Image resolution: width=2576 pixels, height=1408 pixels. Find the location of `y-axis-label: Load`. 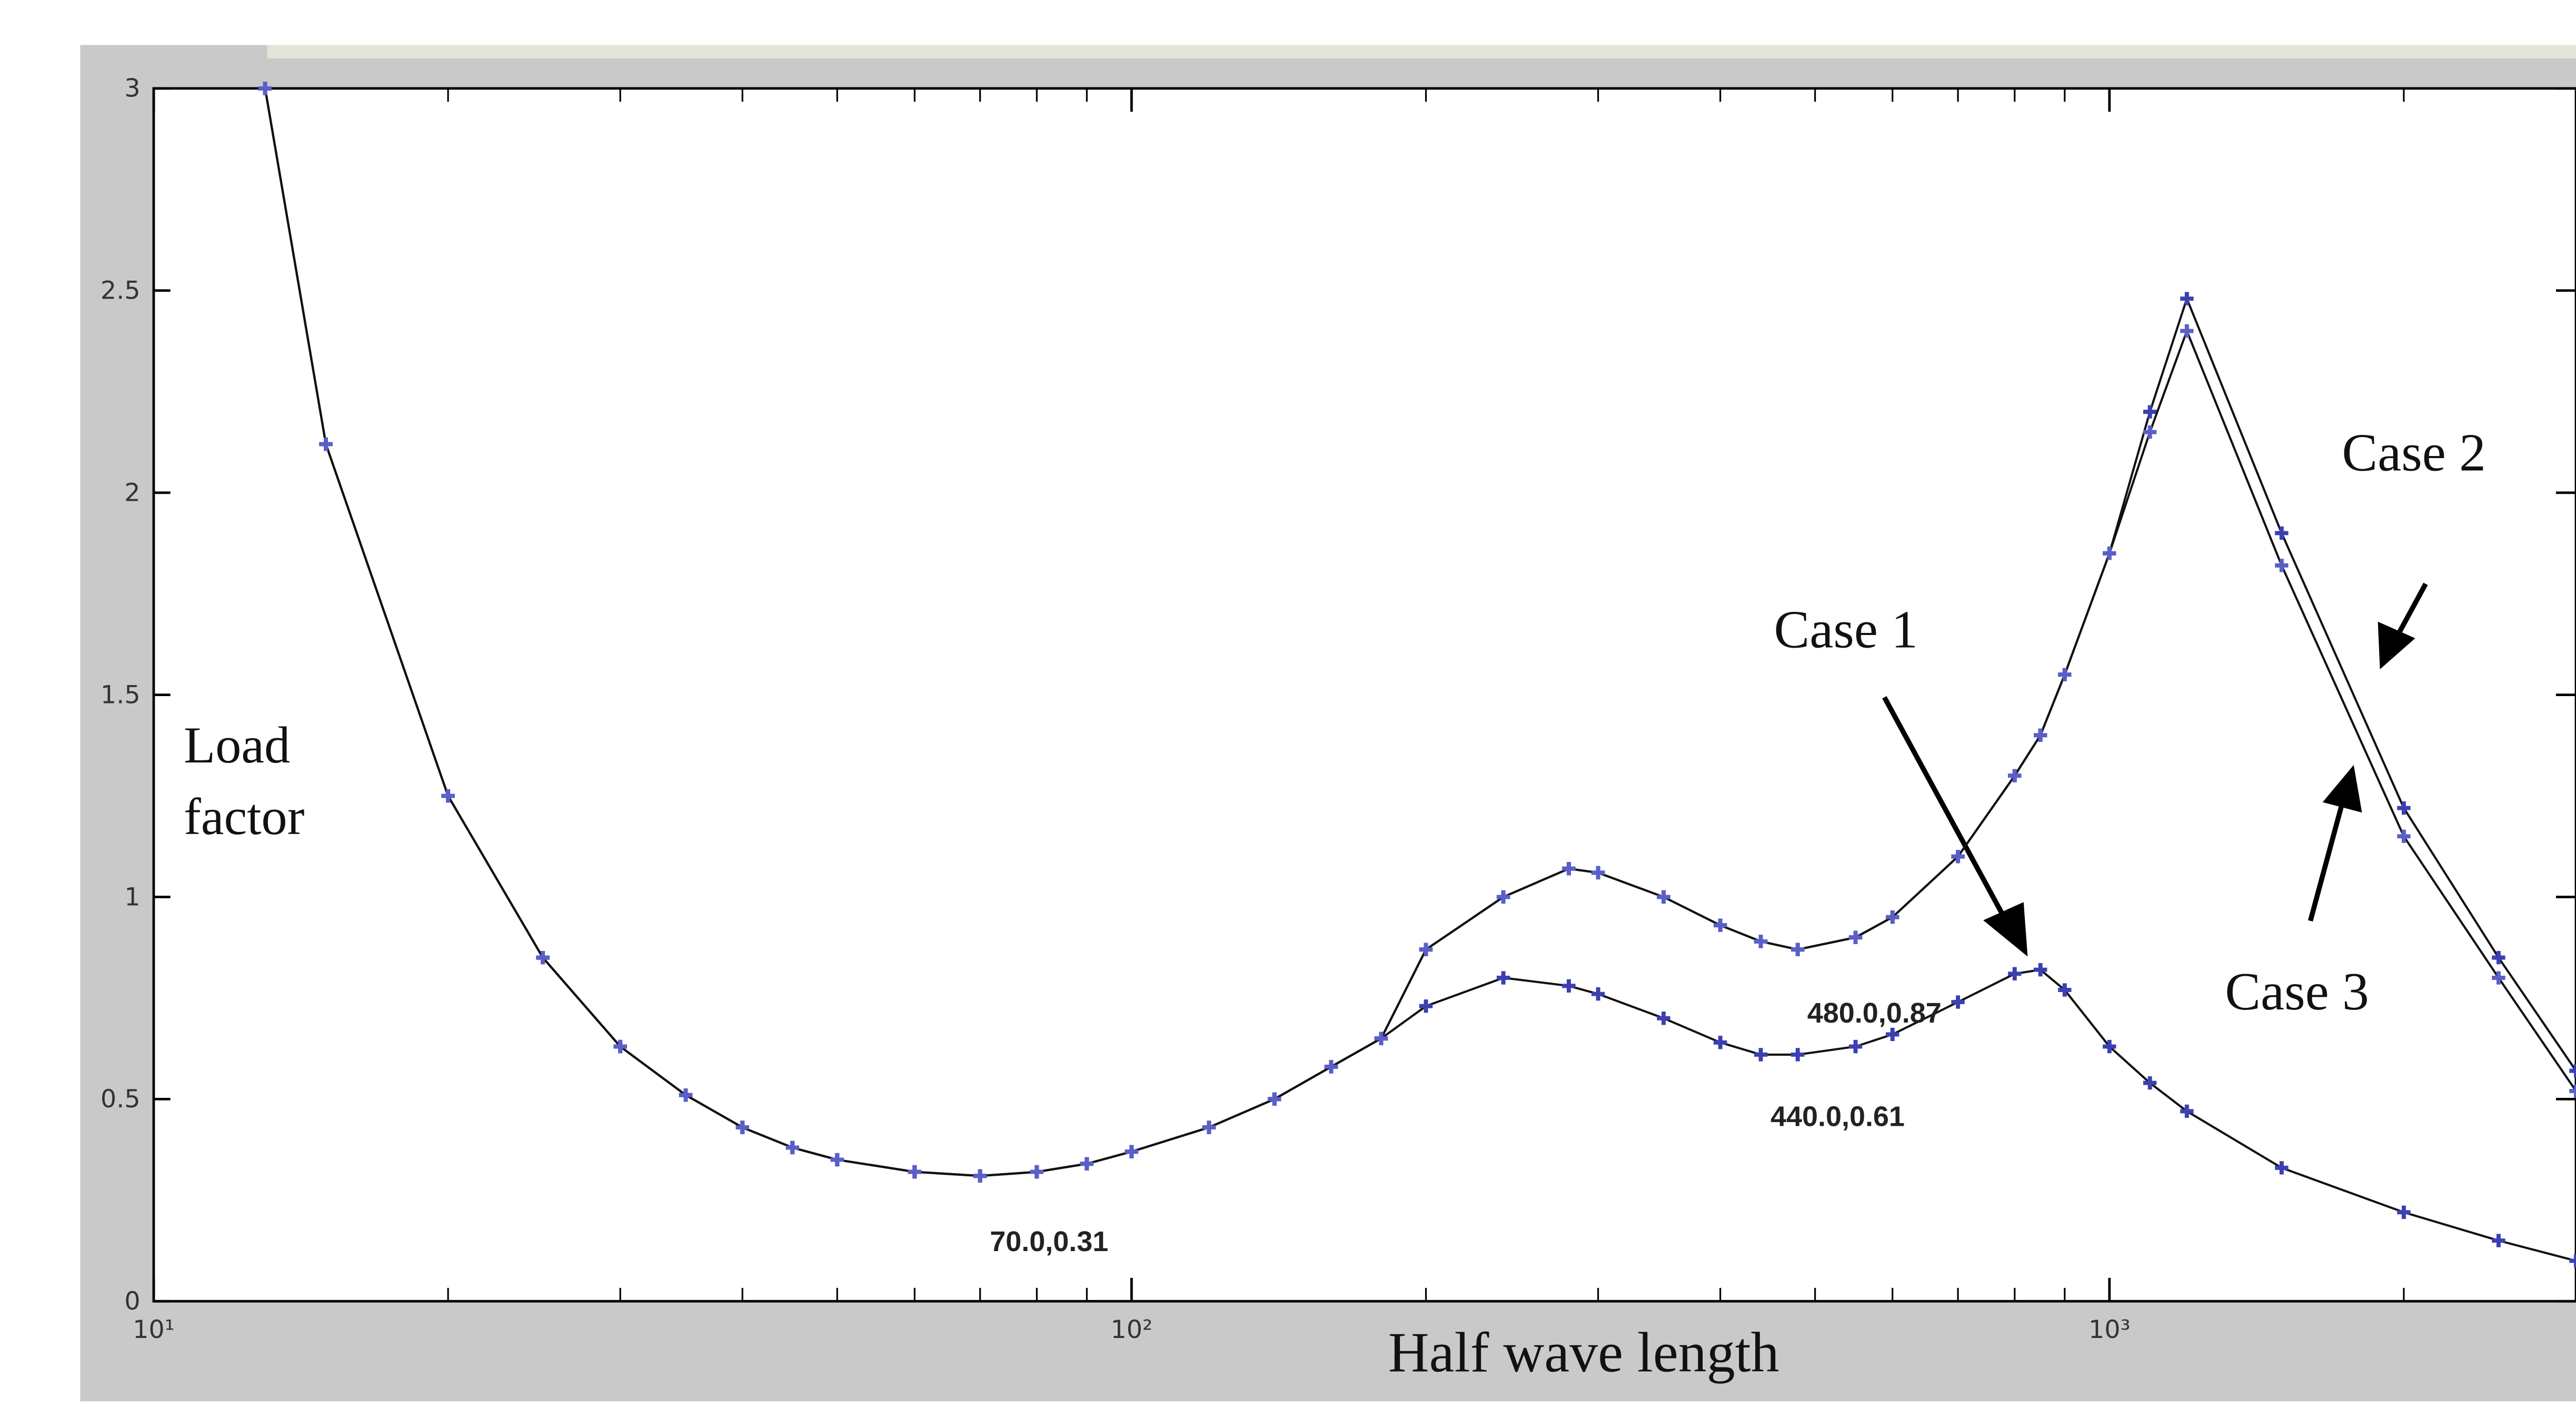

y-axis-label: Load is located at coordinates (237, 745).